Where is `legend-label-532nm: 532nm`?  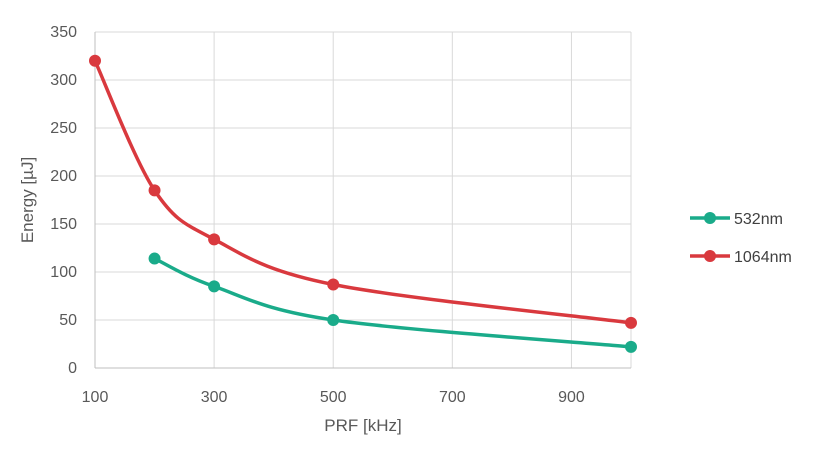 legend-label-532nm: 532nm is located at coordinates (758, 219).